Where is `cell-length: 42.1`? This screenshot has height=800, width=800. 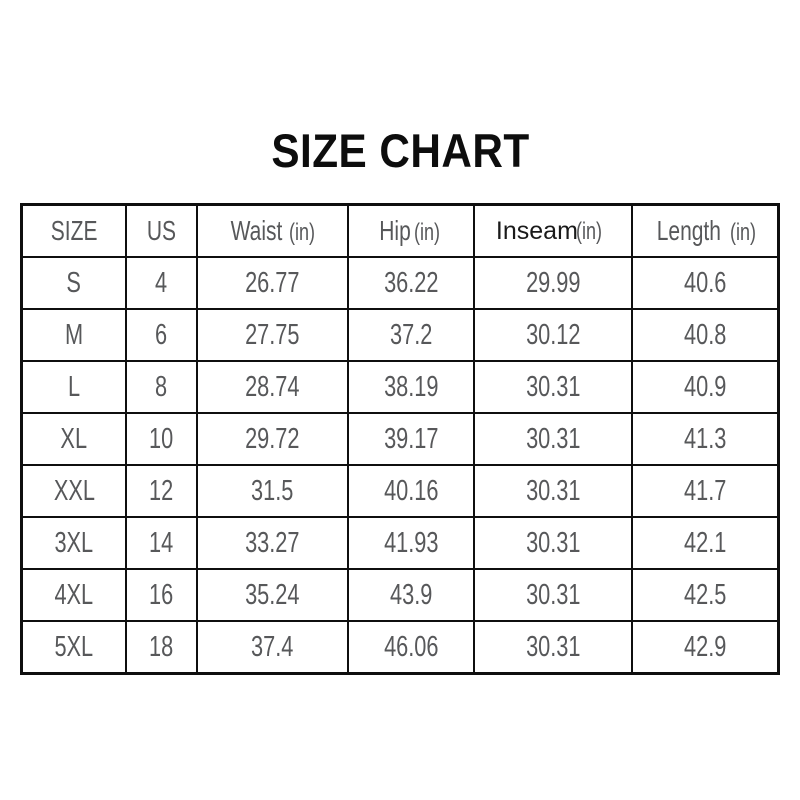
cell-length: 42.1 is located at coordinates (705, 543).